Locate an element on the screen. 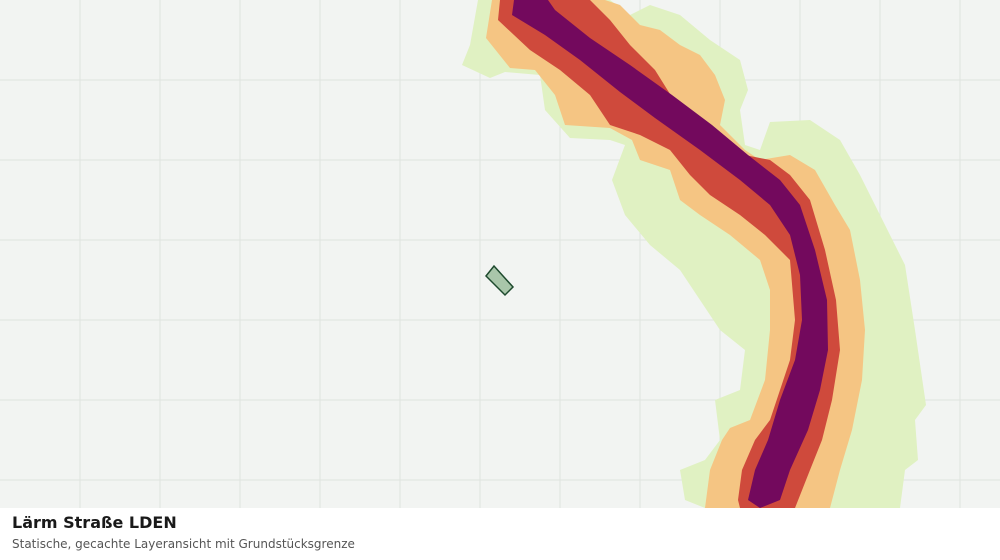 The image size is (1000, 560). layer-title: Lärm Straße LDEN is located at coordinates (94, 522).